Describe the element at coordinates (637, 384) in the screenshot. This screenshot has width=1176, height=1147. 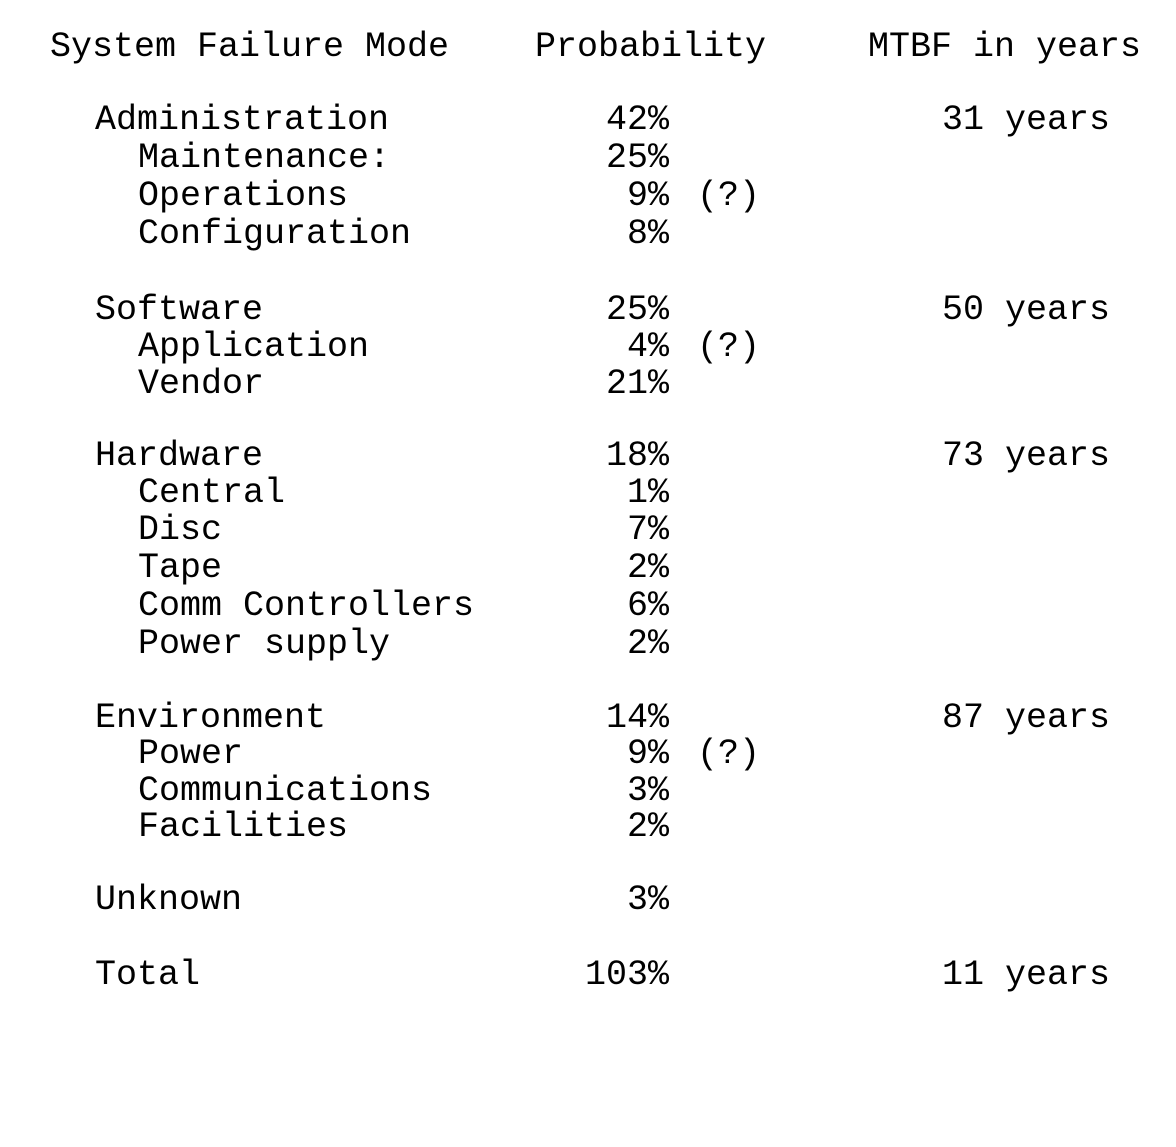
I see `probability-value: 21%` at that location.